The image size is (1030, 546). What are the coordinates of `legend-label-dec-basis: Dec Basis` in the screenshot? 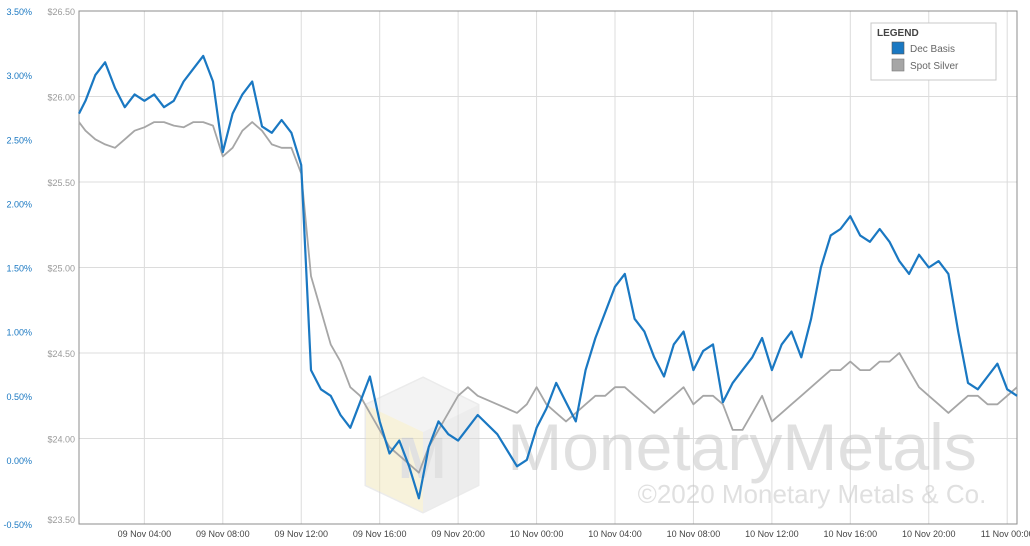 It's located at (932, 49).